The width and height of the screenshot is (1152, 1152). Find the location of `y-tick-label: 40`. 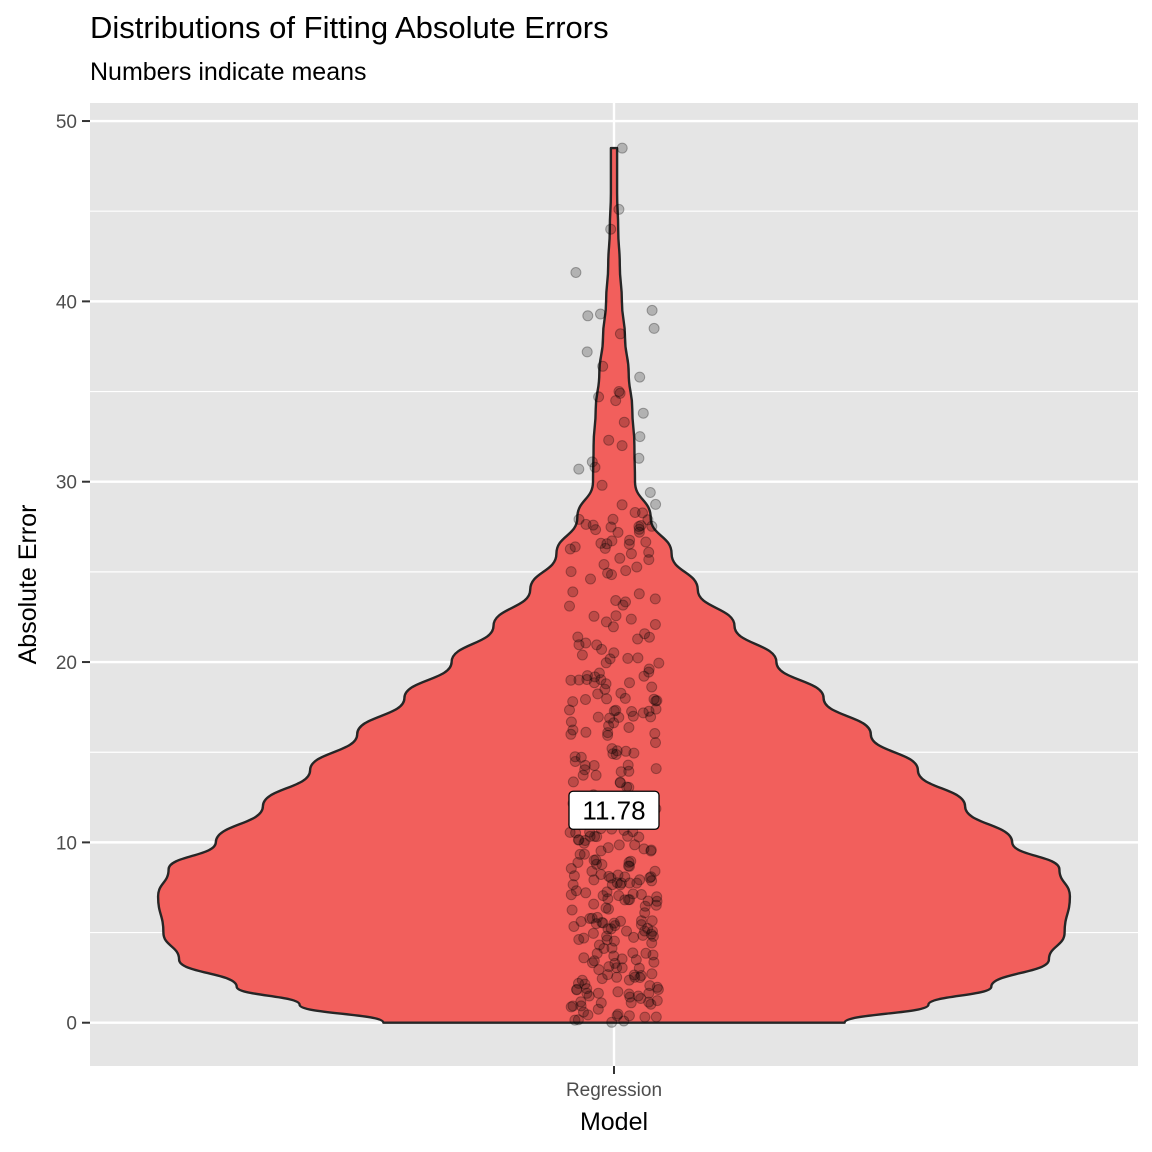

y-tick-label: 40 is located at coordinates (66, 302).